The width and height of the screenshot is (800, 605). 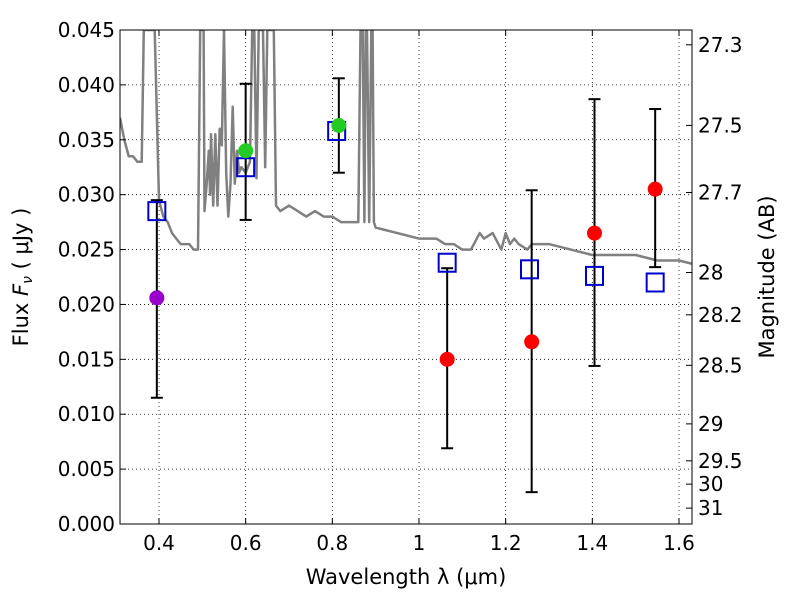 I want to click on y-axis-title-symbol: F, so click(x=21, y=289).